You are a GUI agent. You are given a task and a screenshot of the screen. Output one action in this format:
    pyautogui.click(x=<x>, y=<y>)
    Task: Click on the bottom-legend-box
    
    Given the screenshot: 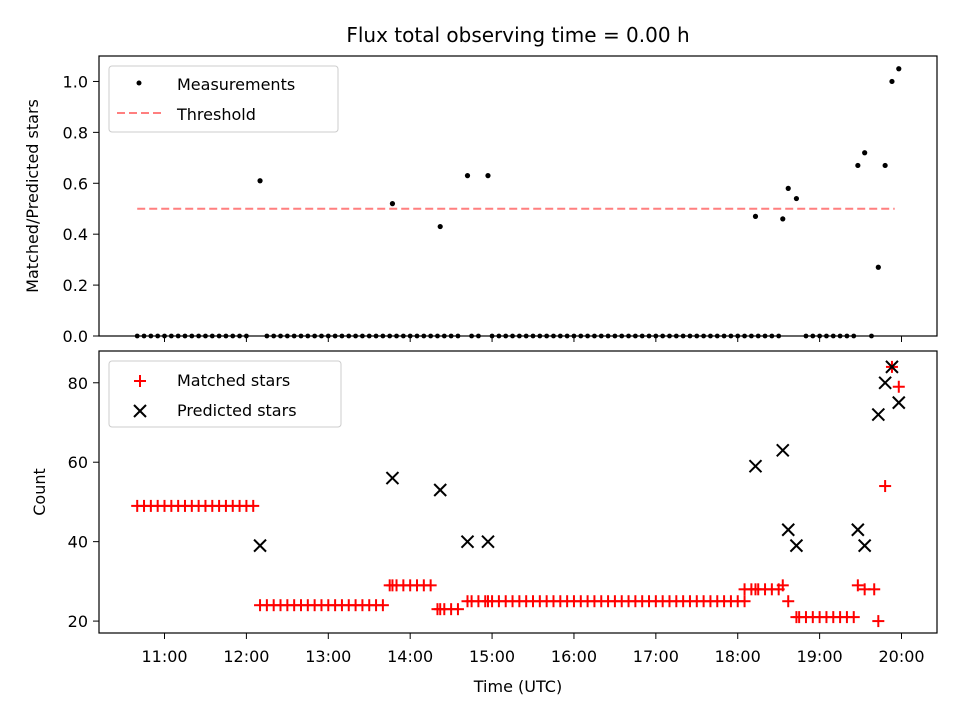 What is the action you would take?
    pyautogui.click(x=225, y=394)
    